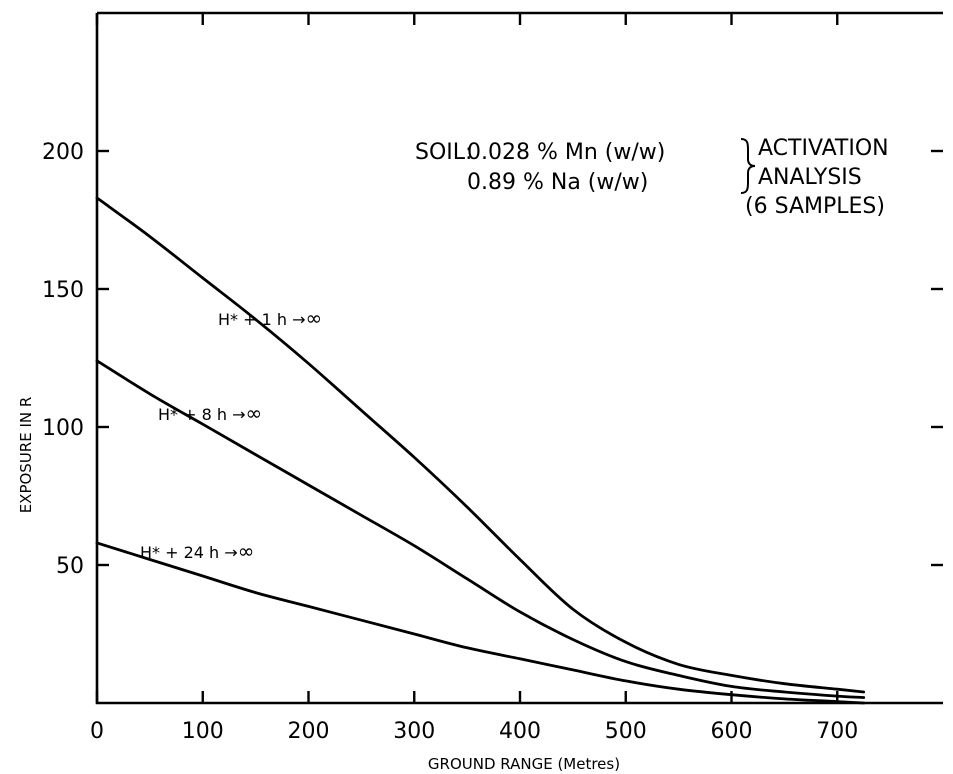  Describe the element at coordinates (732, 731) in the screenshot. I see `x-tick-label: 600` at that location.